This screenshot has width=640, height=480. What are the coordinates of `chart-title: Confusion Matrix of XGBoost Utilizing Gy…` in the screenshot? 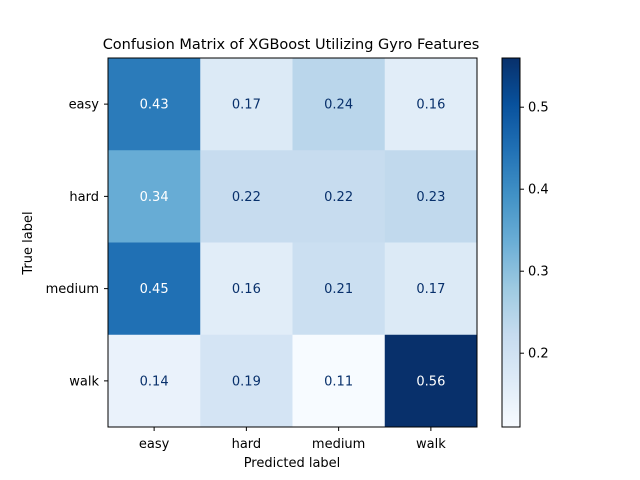 It's located at (291, 45).